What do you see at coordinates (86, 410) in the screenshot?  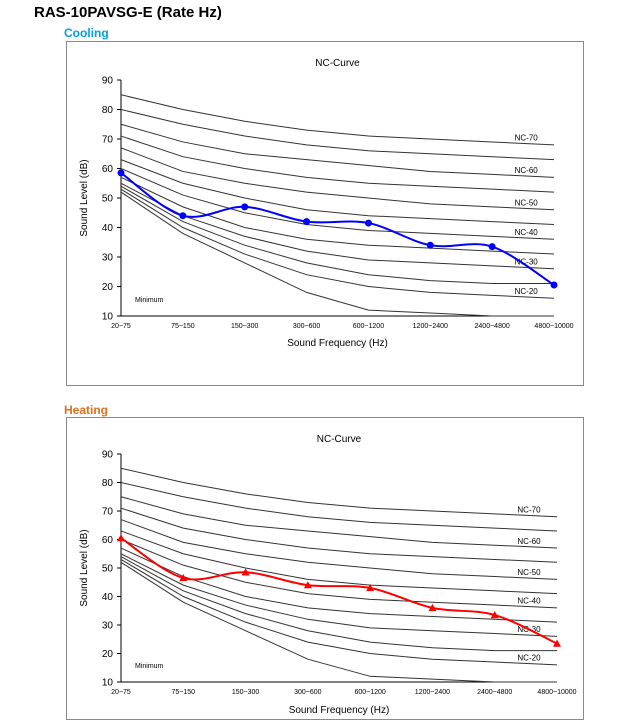 I see `heating-section-label: Heating` at bounding box center [86, 410].